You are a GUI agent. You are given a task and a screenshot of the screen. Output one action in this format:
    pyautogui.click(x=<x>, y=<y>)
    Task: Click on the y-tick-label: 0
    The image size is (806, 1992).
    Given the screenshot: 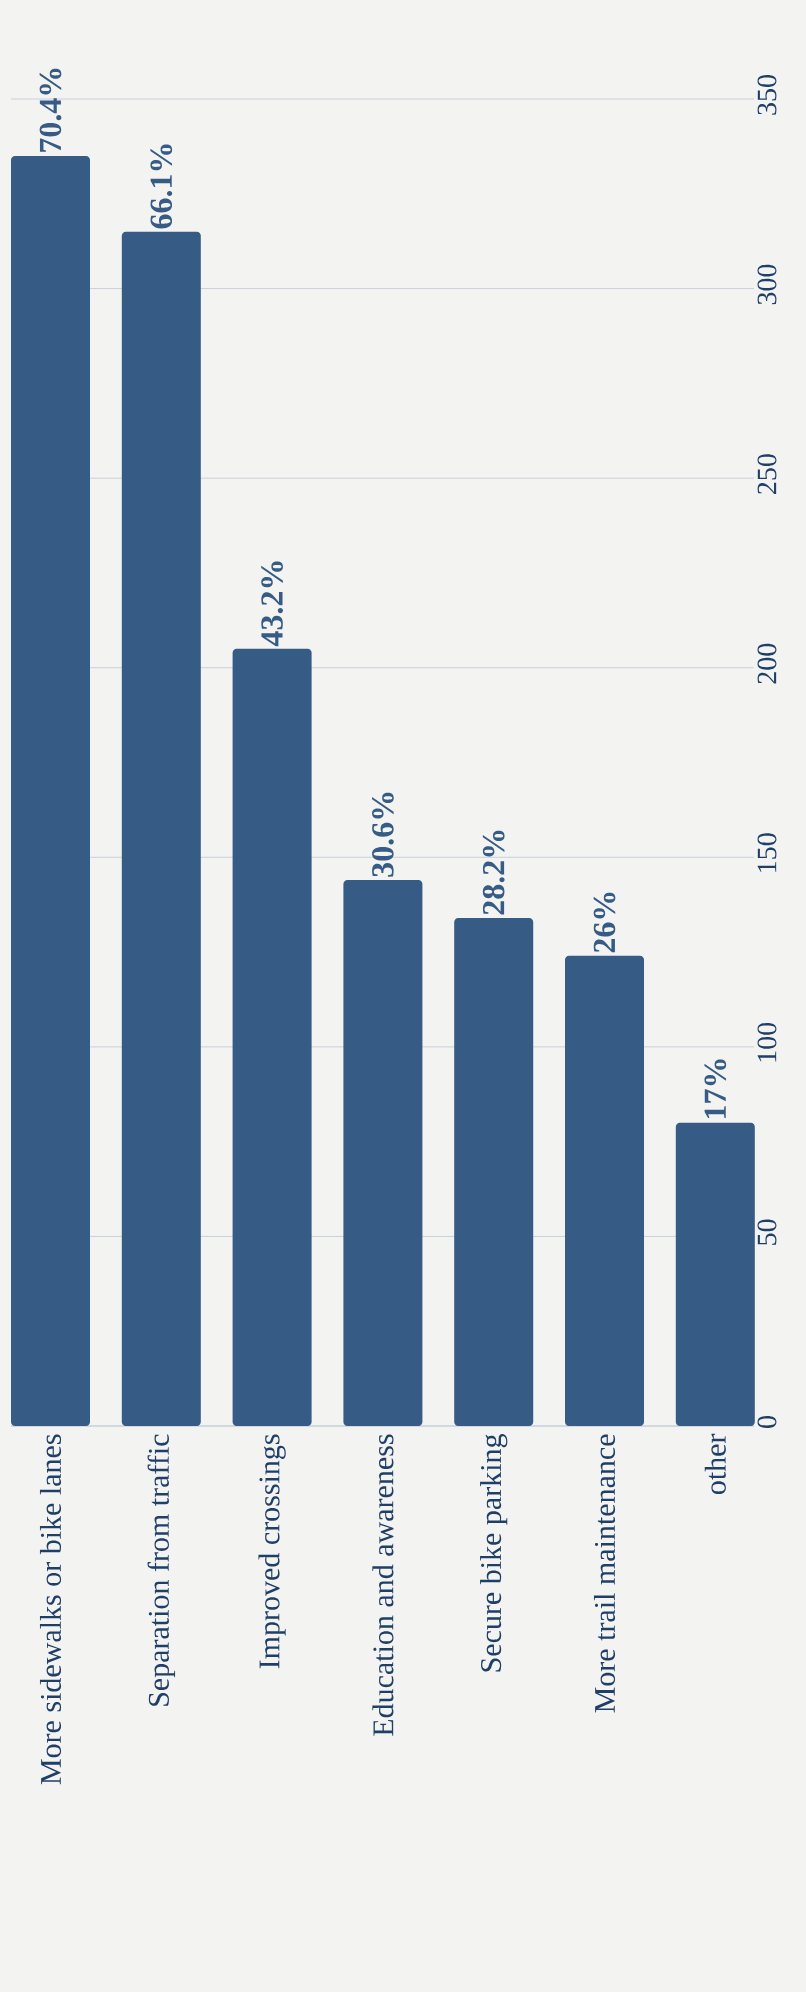 What is the action you would take?
    pyautogui.click(x=767, y=1422)
    